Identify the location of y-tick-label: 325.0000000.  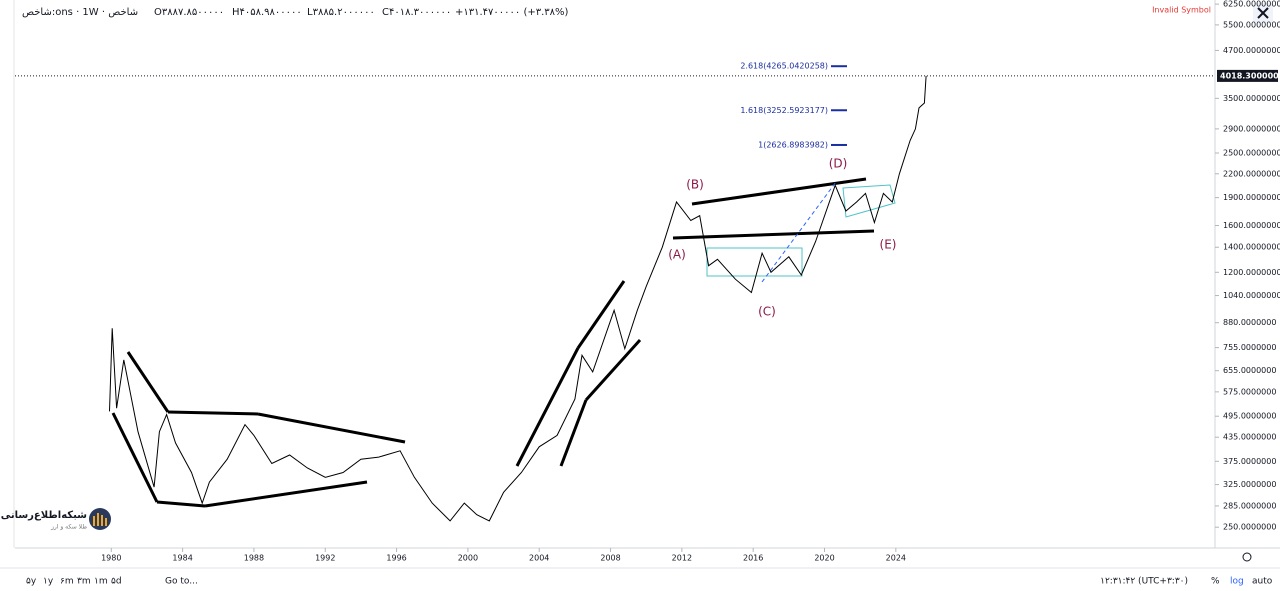
(1249, 484).